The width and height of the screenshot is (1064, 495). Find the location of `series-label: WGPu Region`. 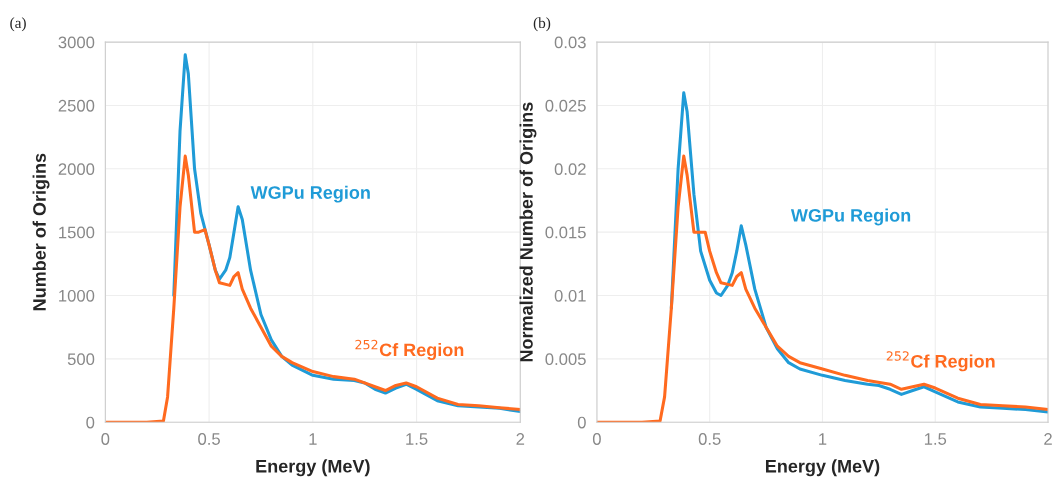

series-label: WGPu Region is located at coordinates (310, 194).